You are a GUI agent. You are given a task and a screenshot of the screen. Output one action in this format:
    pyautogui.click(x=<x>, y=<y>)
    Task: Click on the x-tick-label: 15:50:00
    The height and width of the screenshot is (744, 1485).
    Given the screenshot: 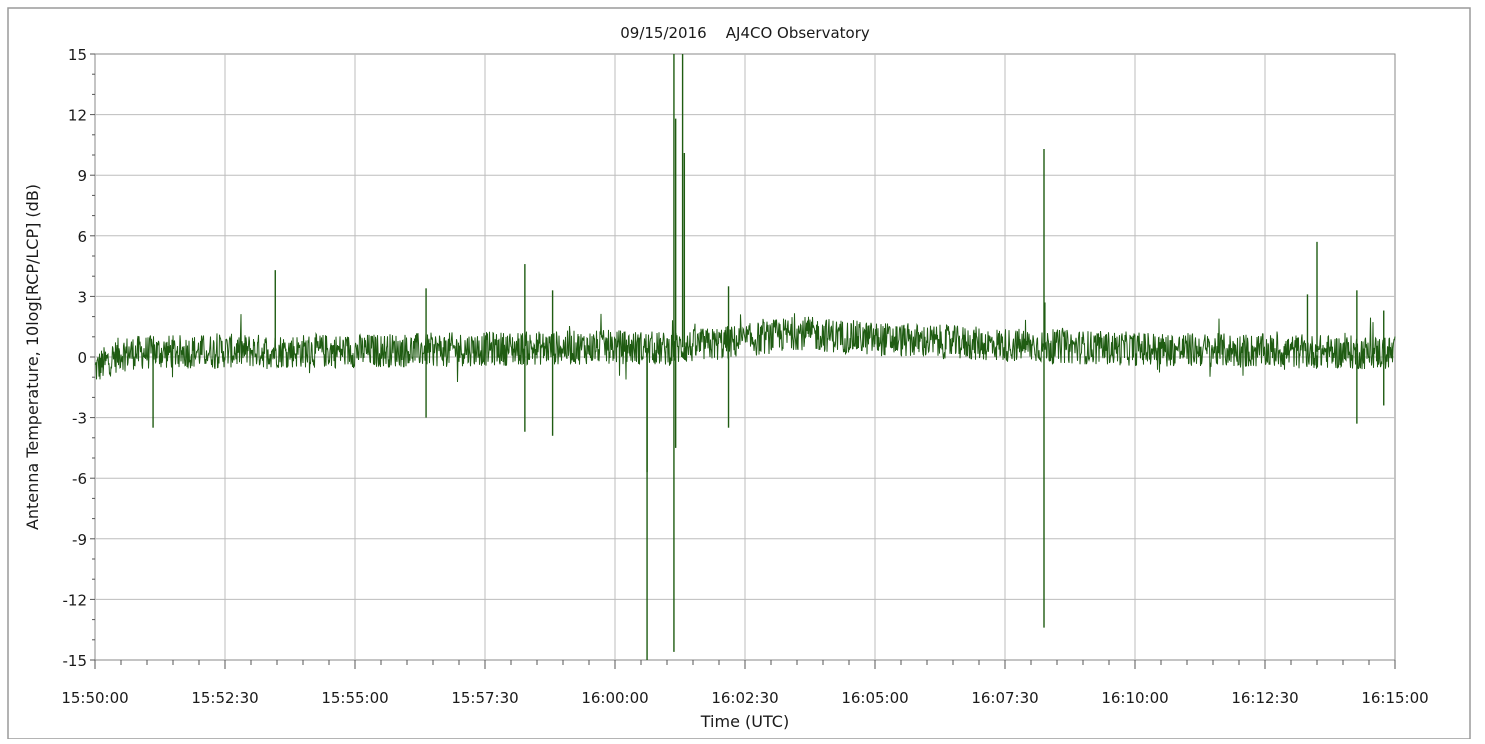 What is the action you would take?
    pyautogui.click(x=94, y=698)
    